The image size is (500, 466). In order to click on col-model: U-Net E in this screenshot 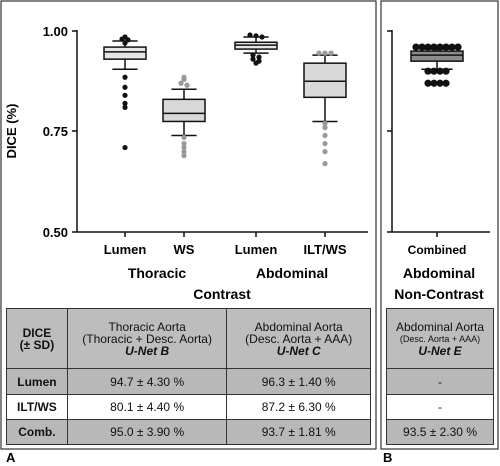, I will do `click(440, 350)`.